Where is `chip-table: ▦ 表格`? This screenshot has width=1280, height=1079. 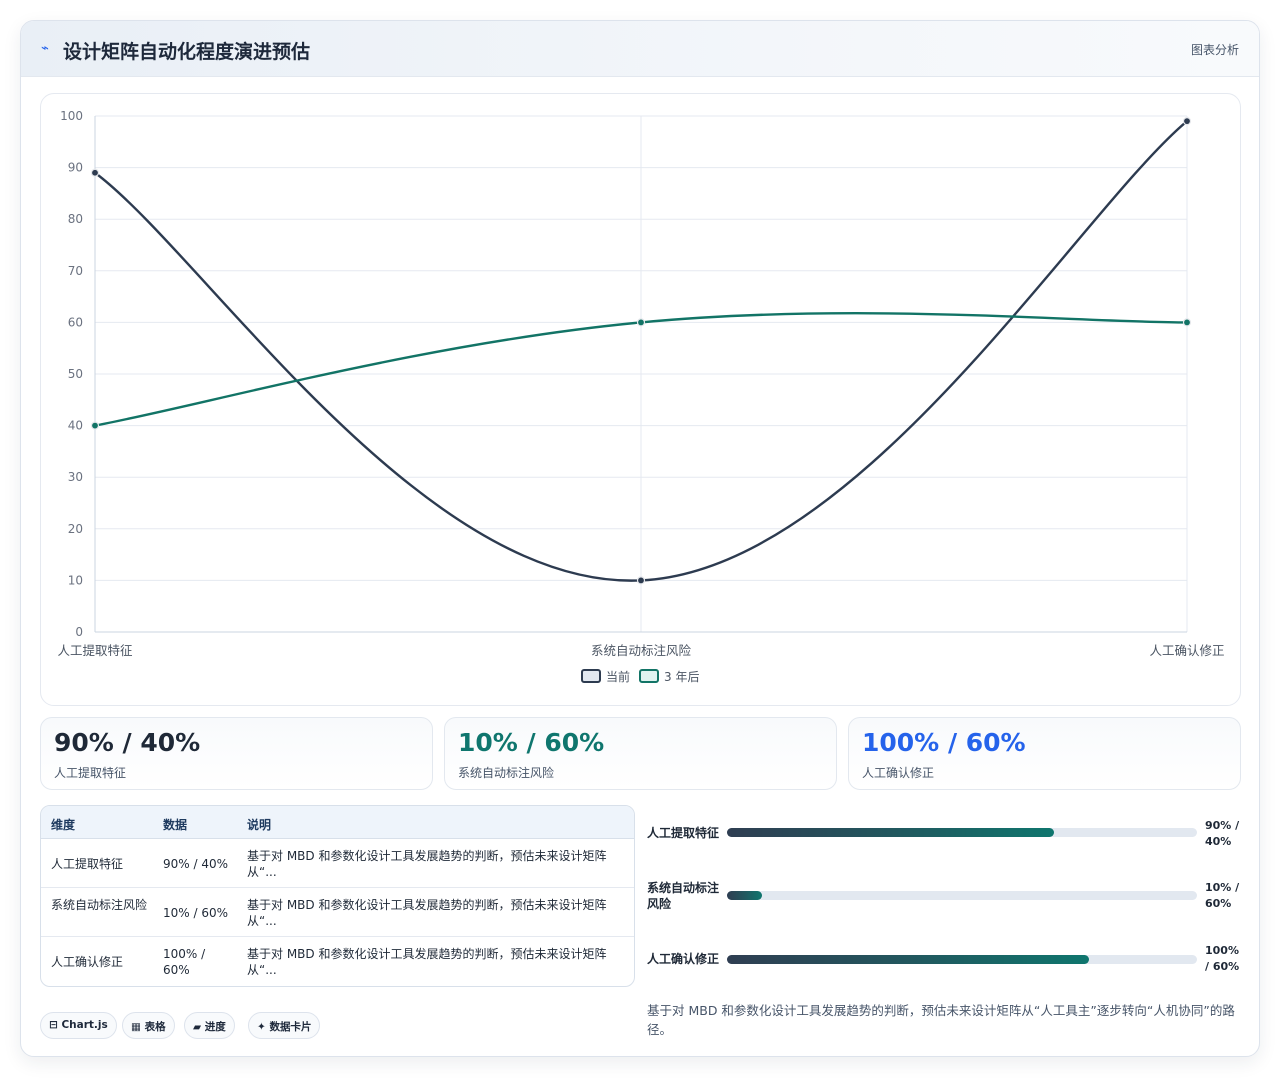
chip-table: ▦ 表格 is located at coordinates (148, 1025).